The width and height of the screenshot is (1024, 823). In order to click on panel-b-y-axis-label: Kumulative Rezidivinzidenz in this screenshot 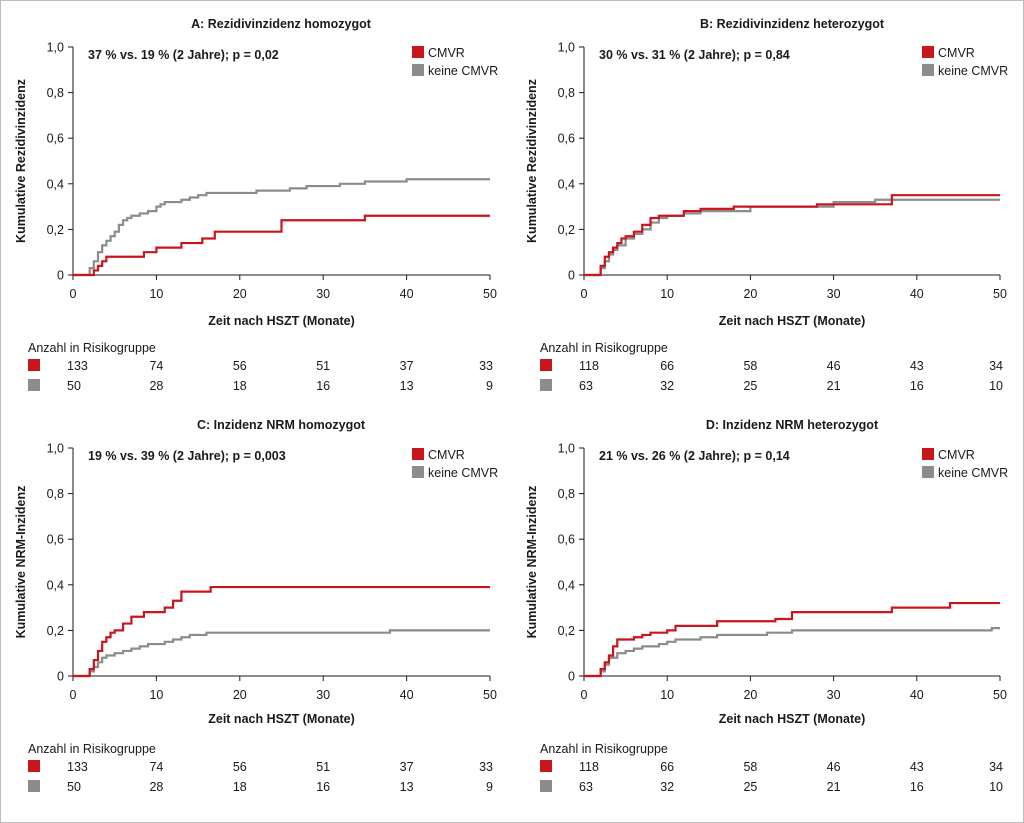, I will do `click(532, 161)`.